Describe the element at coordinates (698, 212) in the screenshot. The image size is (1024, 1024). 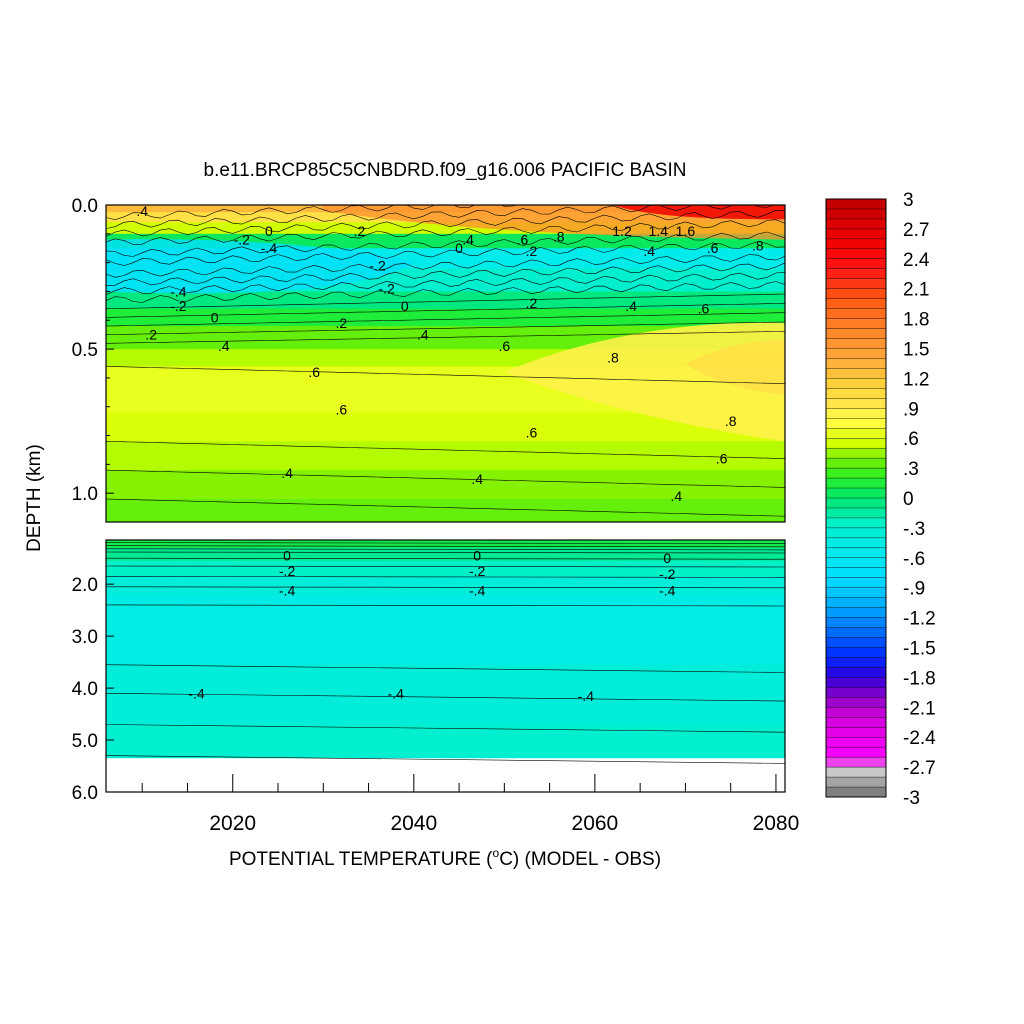
I see `upper-field-surface-max` at that location.